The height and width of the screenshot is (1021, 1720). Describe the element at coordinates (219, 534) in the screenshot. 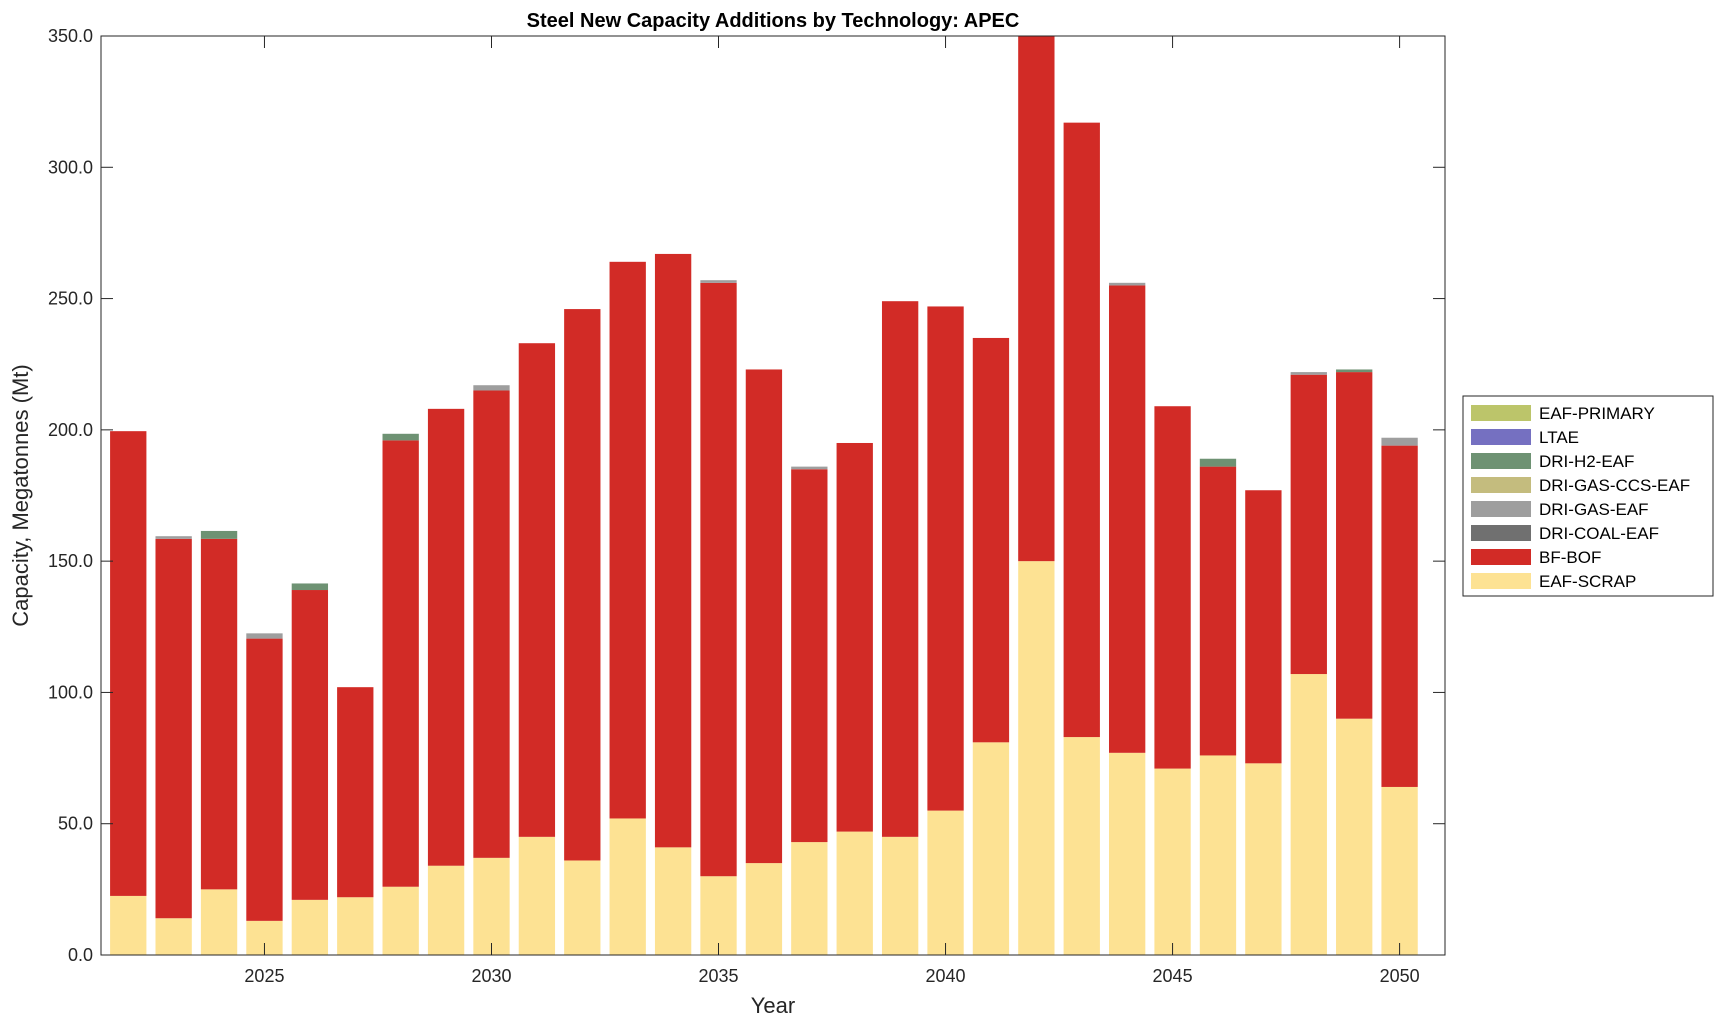

I see `bar-segment-dri-h2-eaf-2024` at that location.